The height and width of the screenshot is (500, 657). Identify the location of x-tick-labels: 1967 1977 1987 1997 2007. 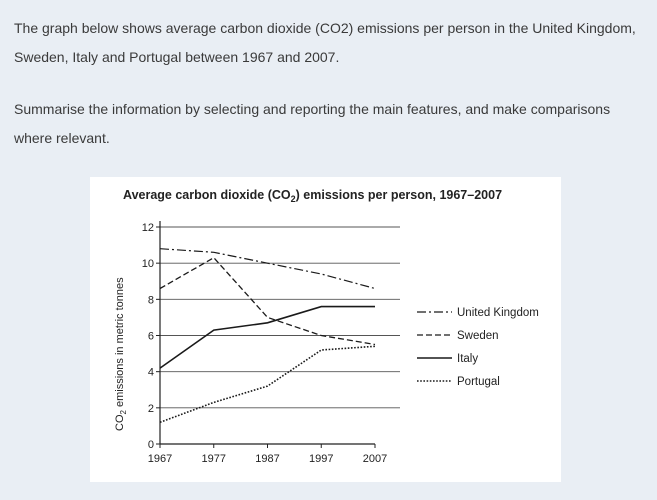
(267, 459).